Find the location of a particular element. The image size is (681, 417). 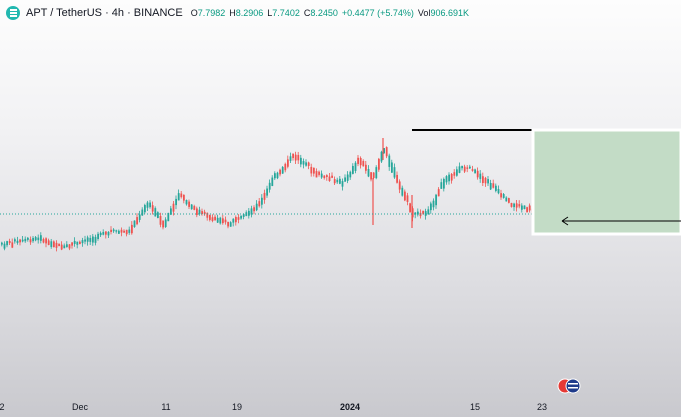

aptos-logo-icon is located at coordinates (13, 13).